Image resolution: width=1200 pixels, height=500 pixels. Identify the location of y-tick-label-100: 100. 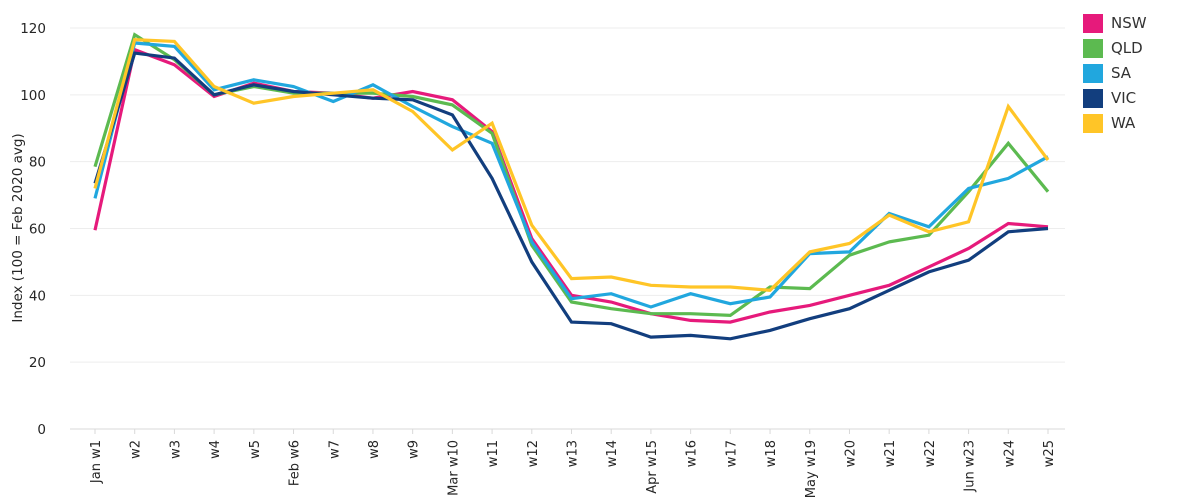
(33, 96).